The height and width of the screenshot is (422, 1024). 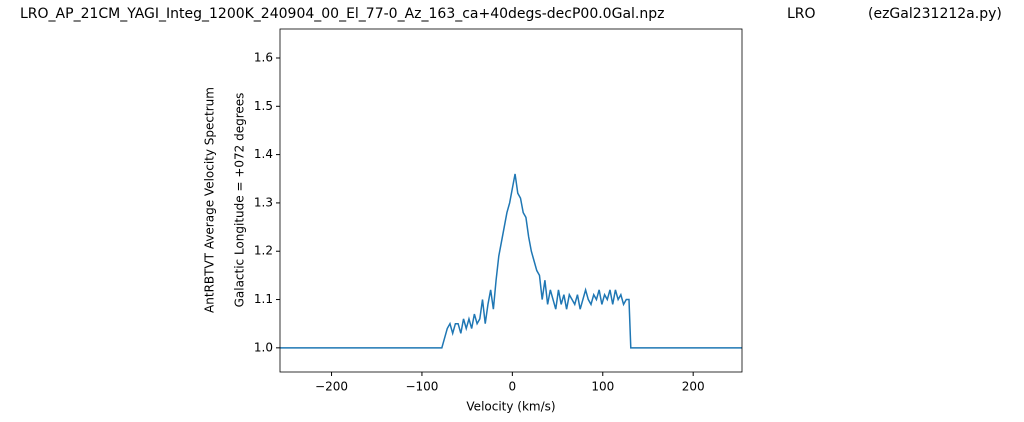 I want to click on y-tick-label: 1.3, so click(x=263, y=202).